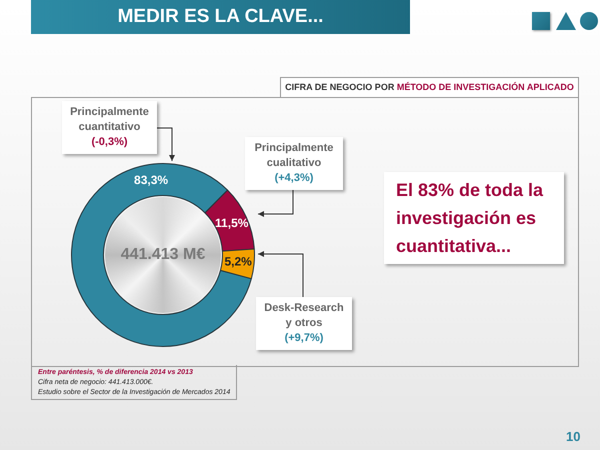  What do you see at coordinates (573, 436) in the screenshot?
I see `text: 10` at bounding box center [573, 436].